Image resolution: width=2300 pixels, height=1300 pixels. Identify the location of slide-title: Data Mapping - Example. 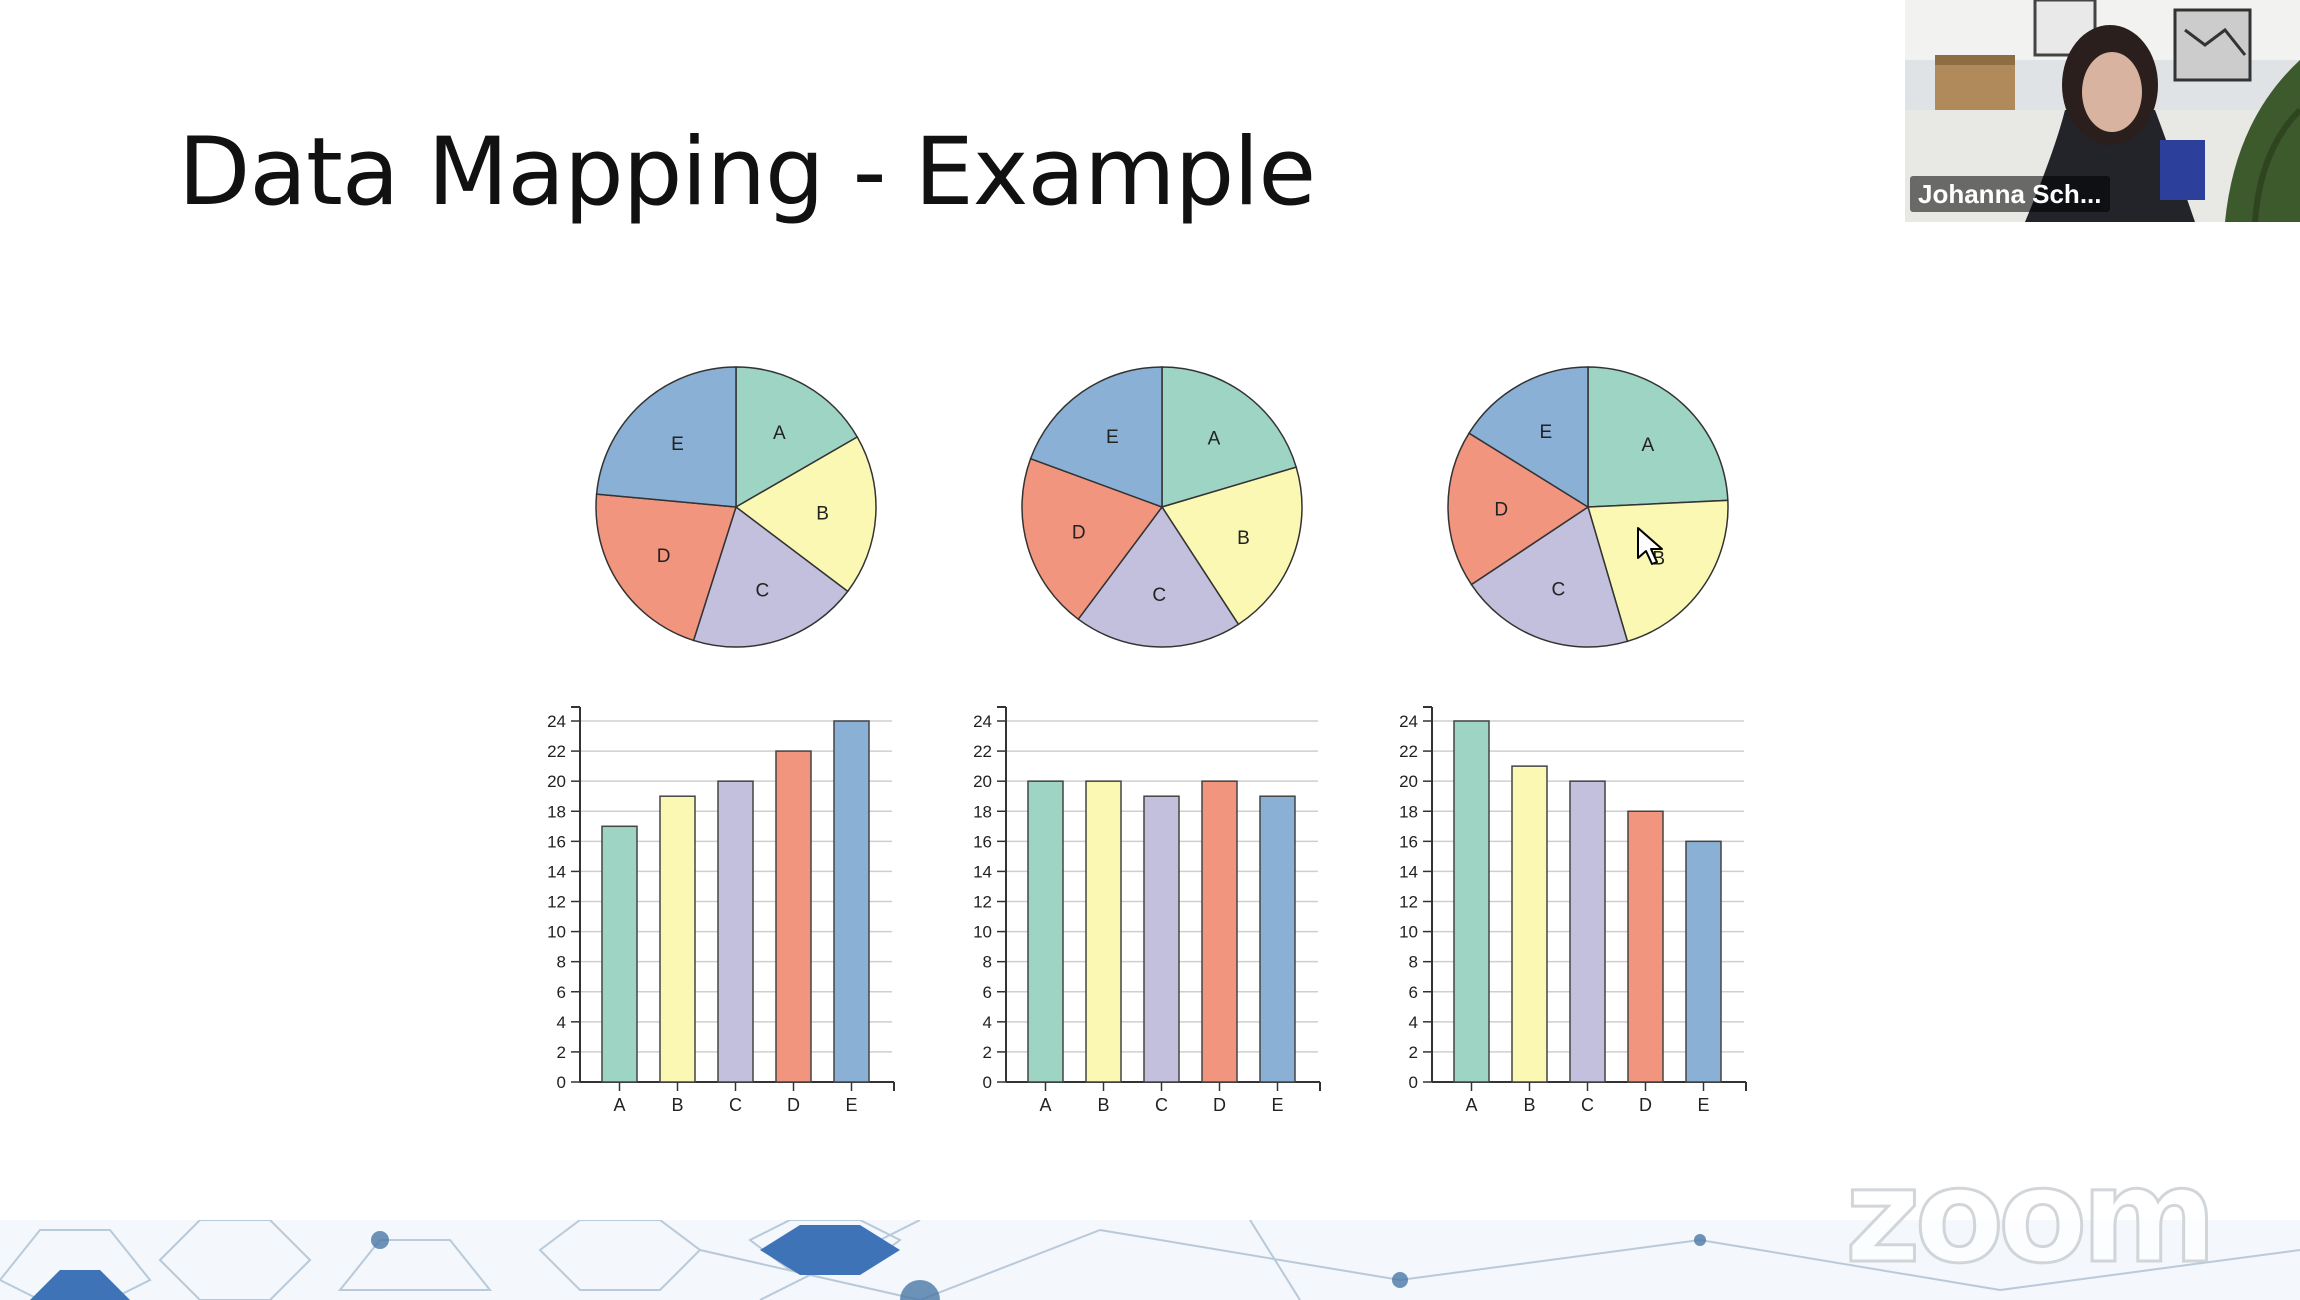
(747, 172).